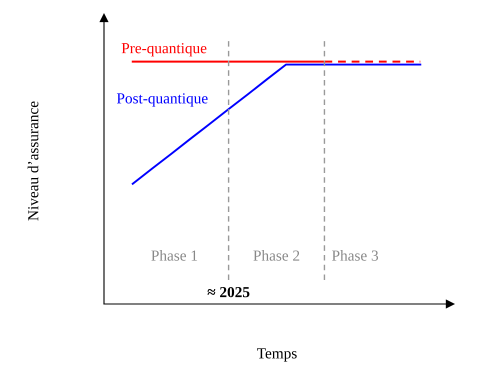 The height and width of the screenshot is (367, 501). Describe the element at coordinates (164, 49) in the screenshot. I see `series-label: Pre-quantique` at that location.